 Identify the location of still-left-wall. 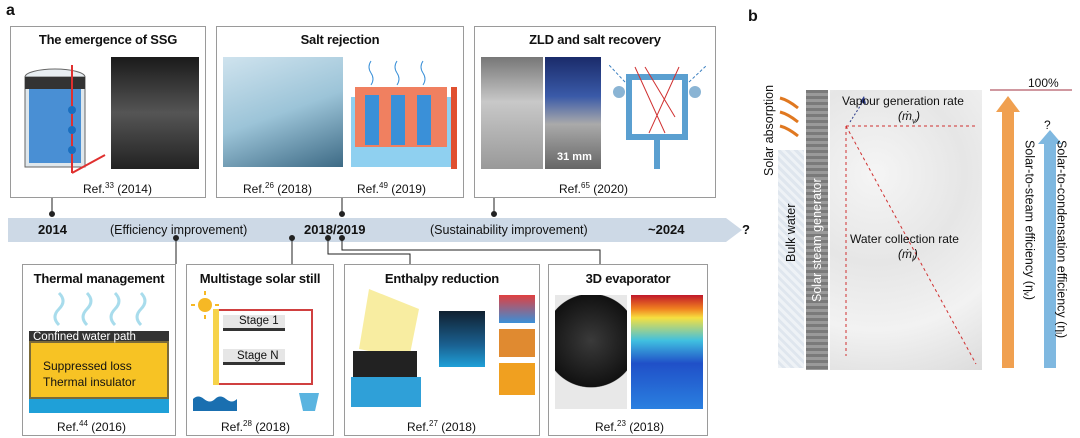
(216, 347).